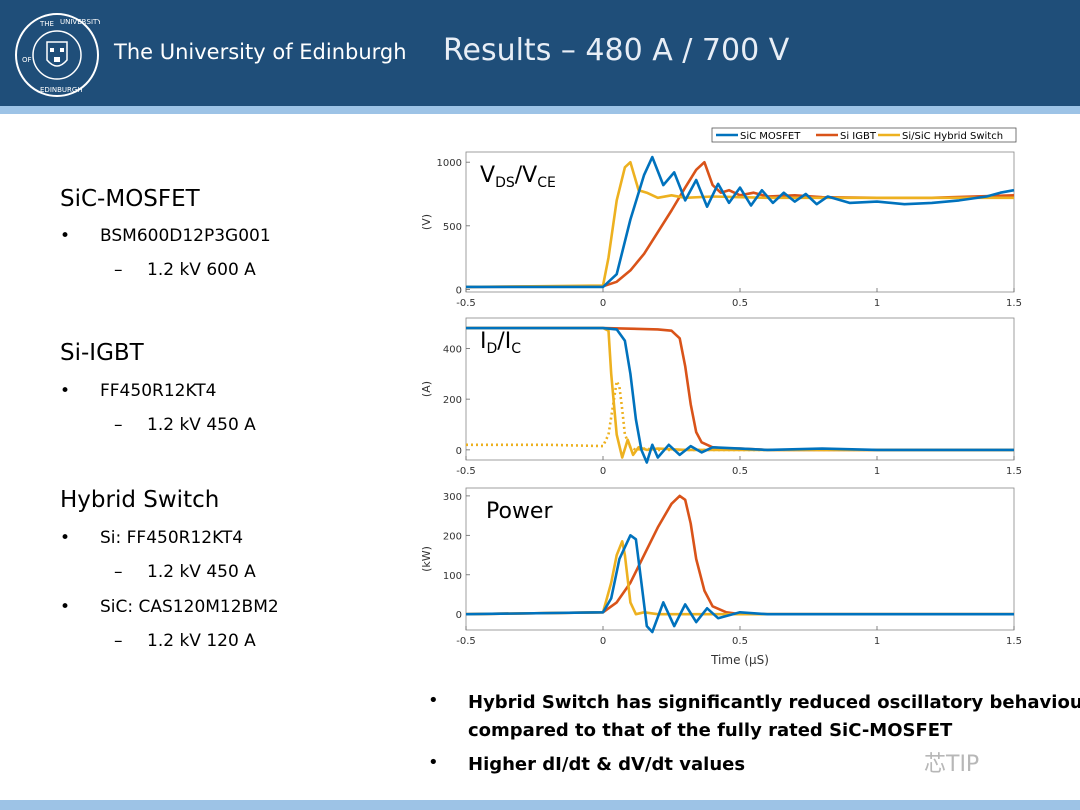 This screenshot has width=1080, height=810. What do you see at coordinates (452, 227) in the screenshot?
I see `y-tick-label: 500` at bounding box center [452, 227].